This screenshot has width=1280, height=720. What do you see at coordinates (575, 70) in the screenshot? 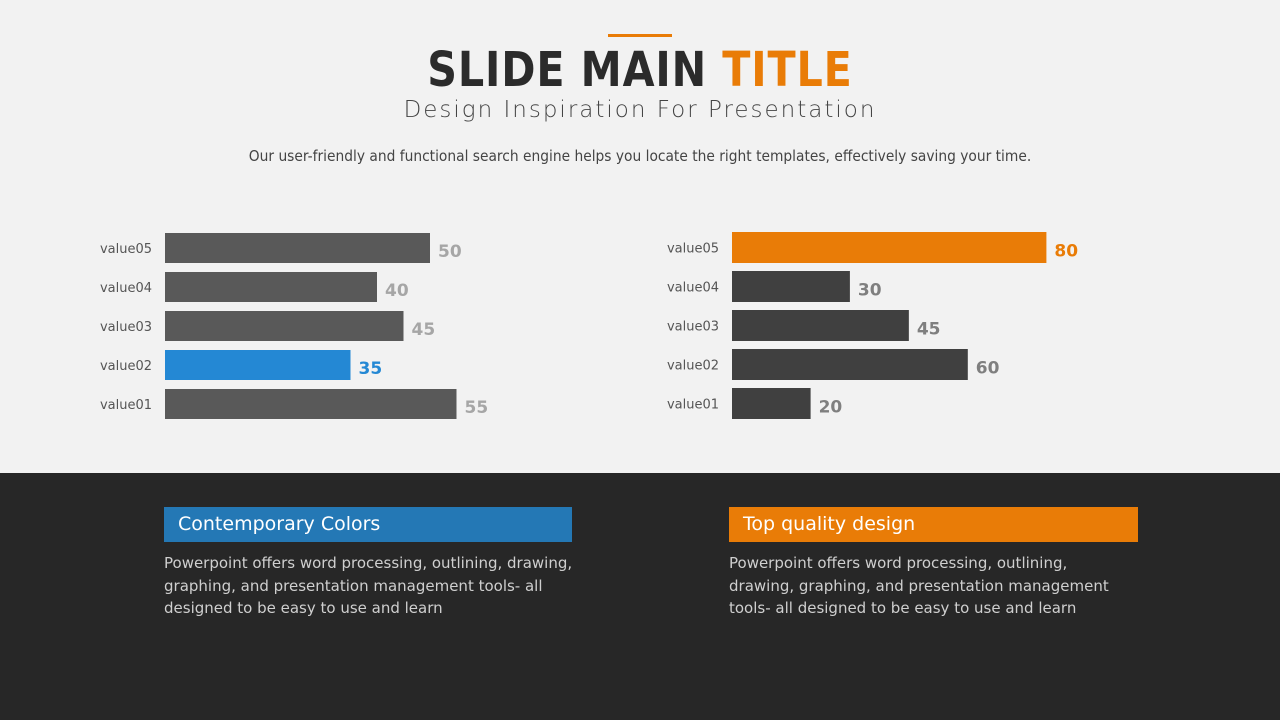
I see `title-main: SLIDE MAIN` at bounding box center [575, 70].